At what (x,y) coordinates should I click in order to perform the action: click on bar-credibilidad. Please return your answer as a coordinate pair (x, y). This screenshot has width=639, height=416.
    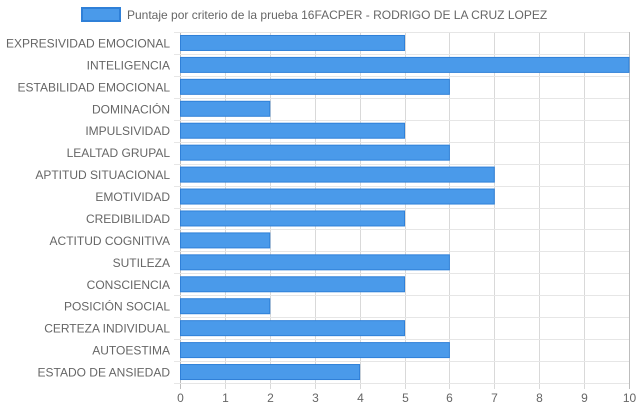
    Looking at the image, I should click on (292, 218).